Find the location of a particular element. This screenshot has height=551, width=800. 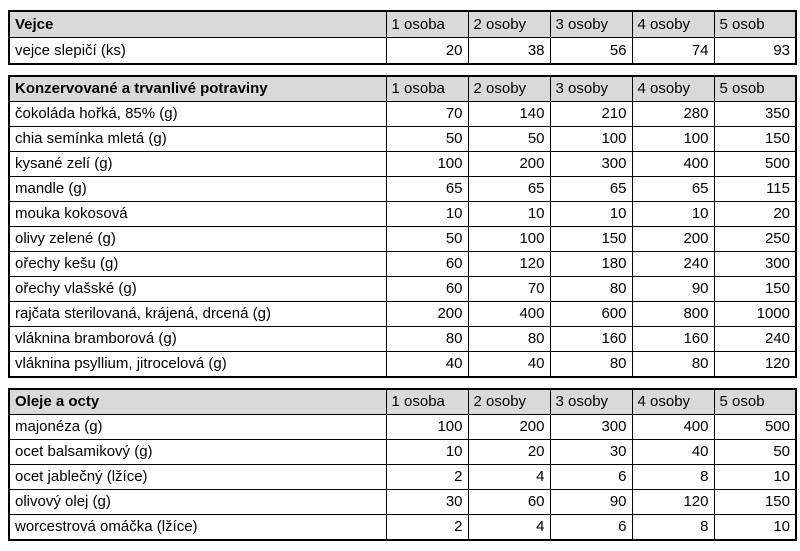

row-label: vláknina psyllium, jitrocelová (g) is located at coordinates (197, 364).